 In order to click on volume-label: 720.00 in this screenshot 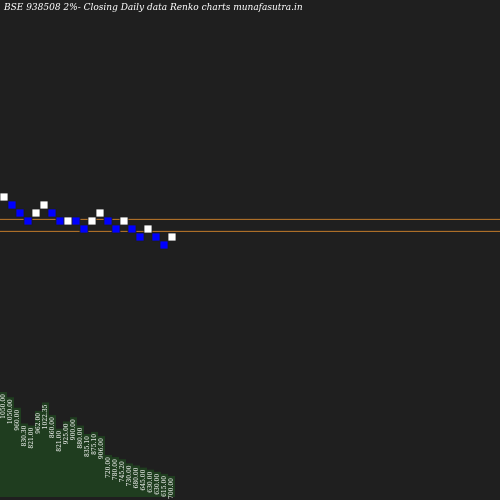, I will do `click(108, 467)`.